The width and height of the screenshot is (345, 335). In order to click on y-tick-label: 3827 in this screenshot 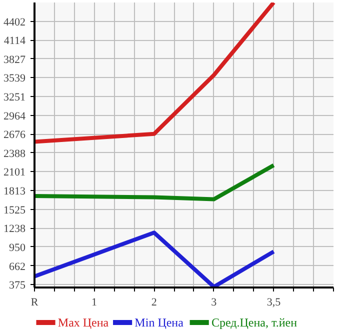, I will do `click(15, 60)`.